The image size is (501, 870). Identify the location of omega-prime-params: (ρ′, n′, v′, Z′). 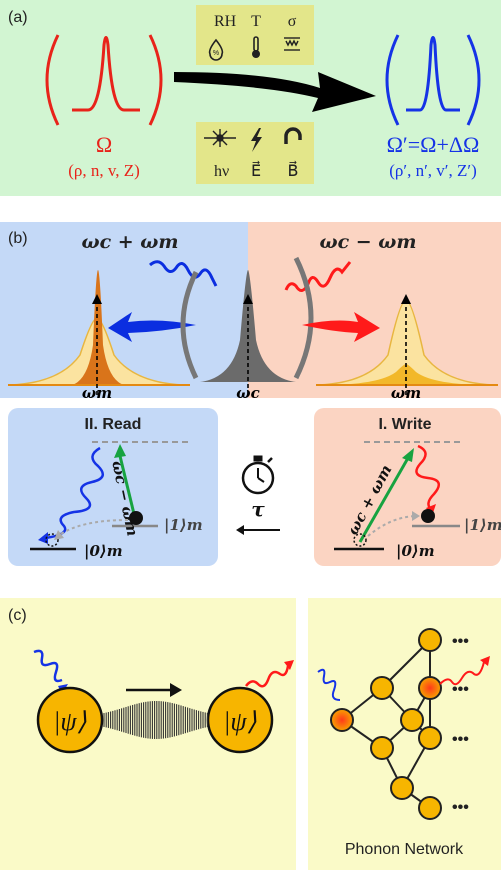
(433, 170).